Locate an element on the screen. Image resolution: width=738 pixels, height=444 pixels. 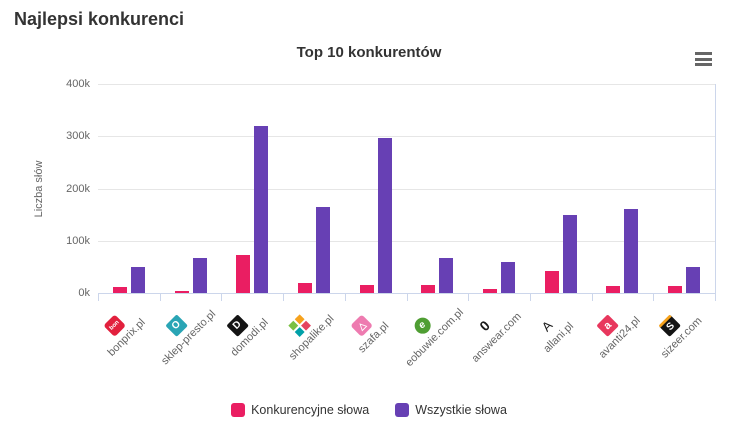
legend-label: Wszystkie słowa is located at coordinates (461, 410).